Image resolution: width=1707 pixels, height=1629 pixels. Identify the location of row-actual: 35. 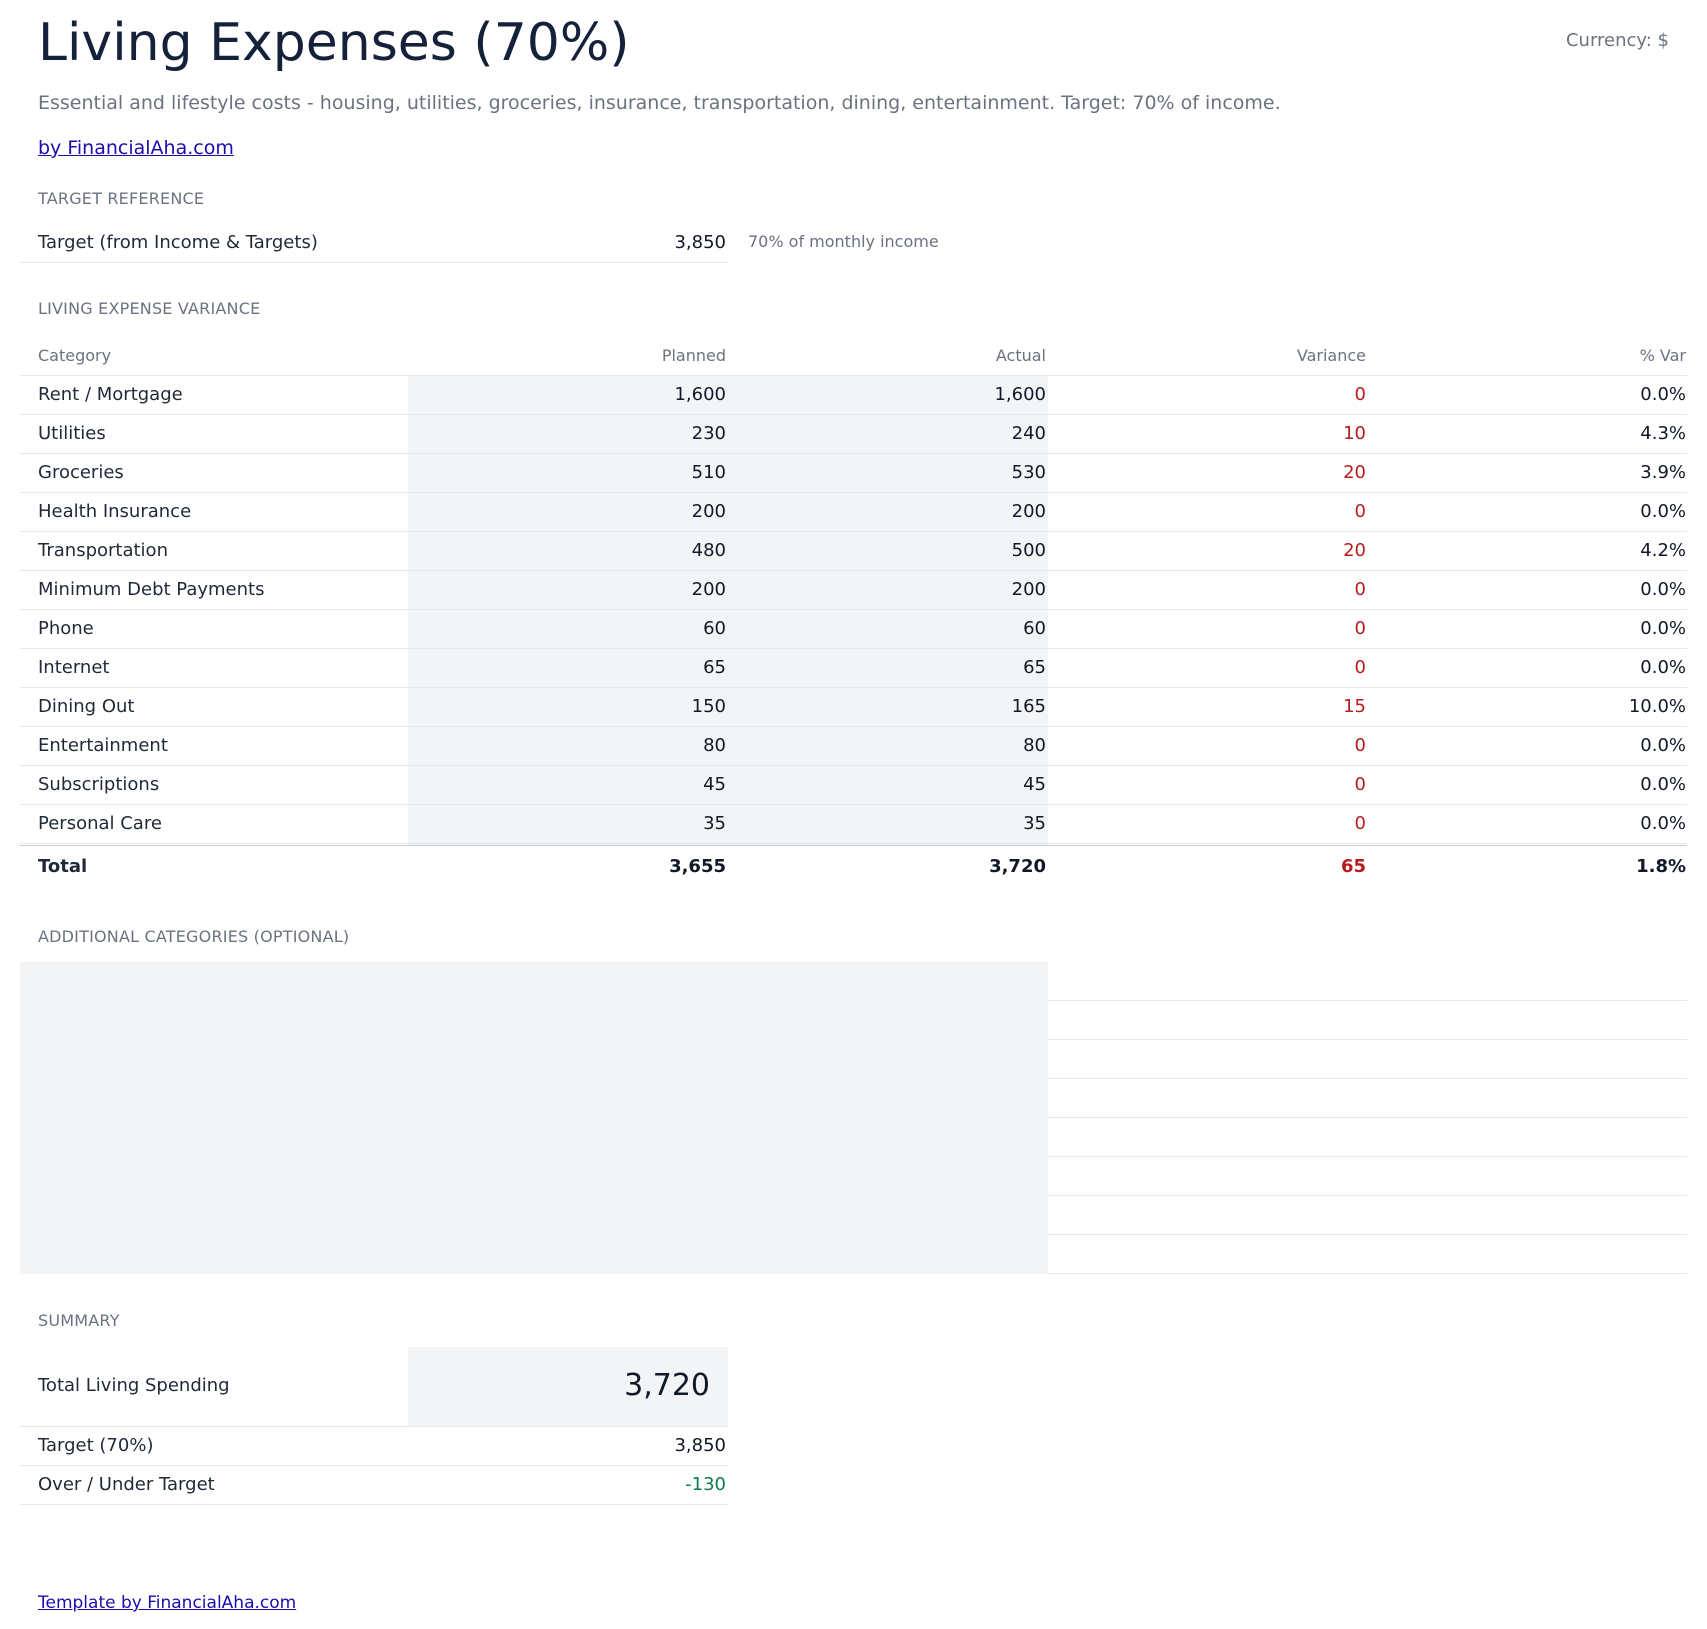
(1034, 823).